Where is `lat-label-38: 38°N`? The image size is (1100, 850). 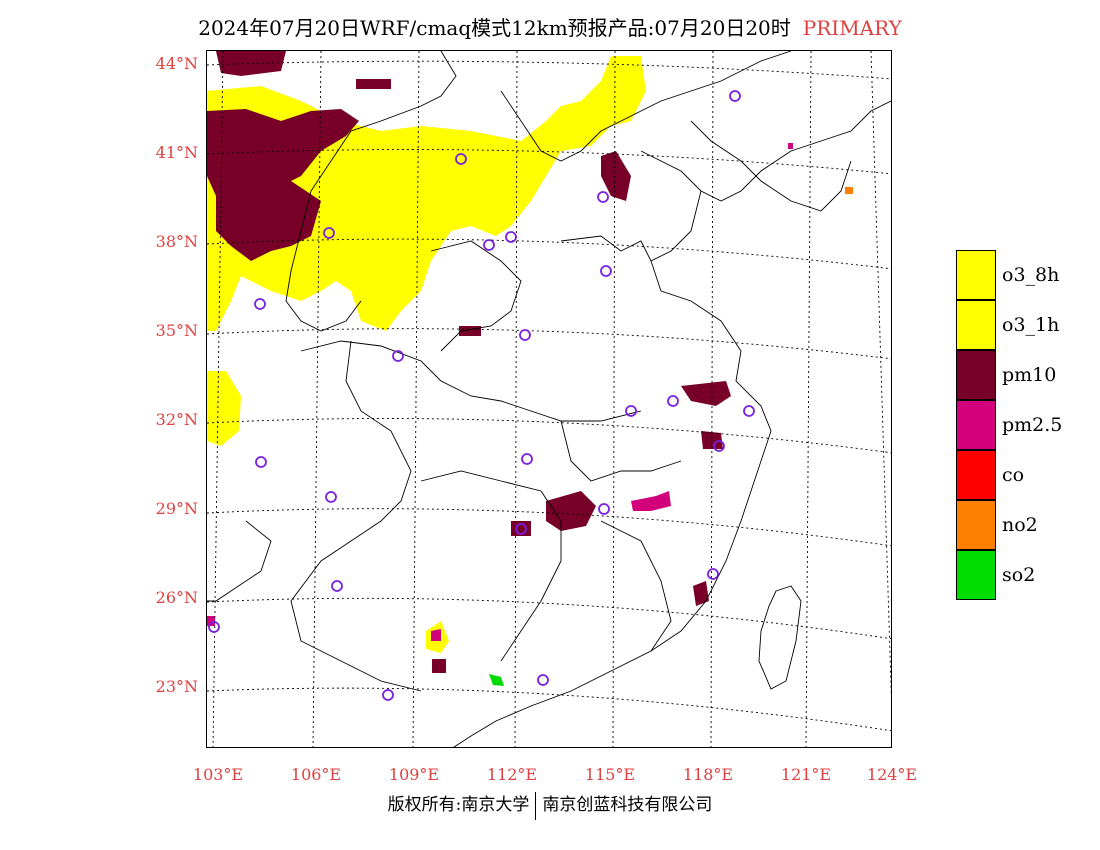 lat-label-38: 38°N is located at coordinates (176, 241).